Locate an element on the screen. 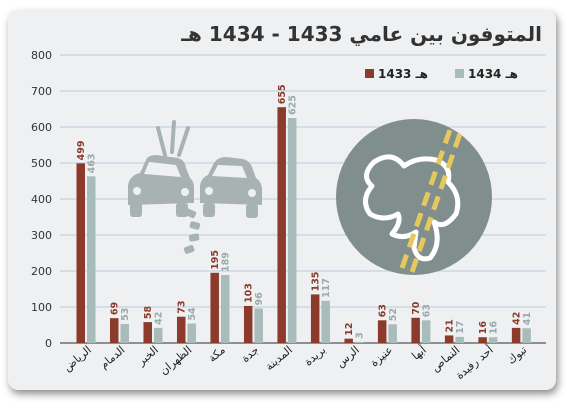  legend: 1434 هـ 1433 هـ is located at coordinates (441, 74).